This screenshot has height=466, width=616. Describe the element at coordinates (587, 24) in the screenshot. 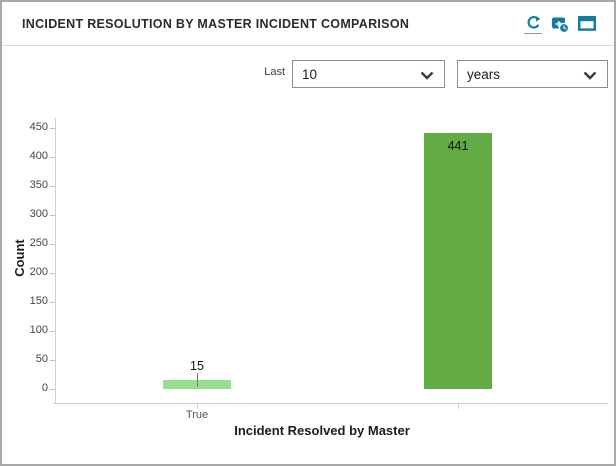

I see `maximize-icon` at that location.